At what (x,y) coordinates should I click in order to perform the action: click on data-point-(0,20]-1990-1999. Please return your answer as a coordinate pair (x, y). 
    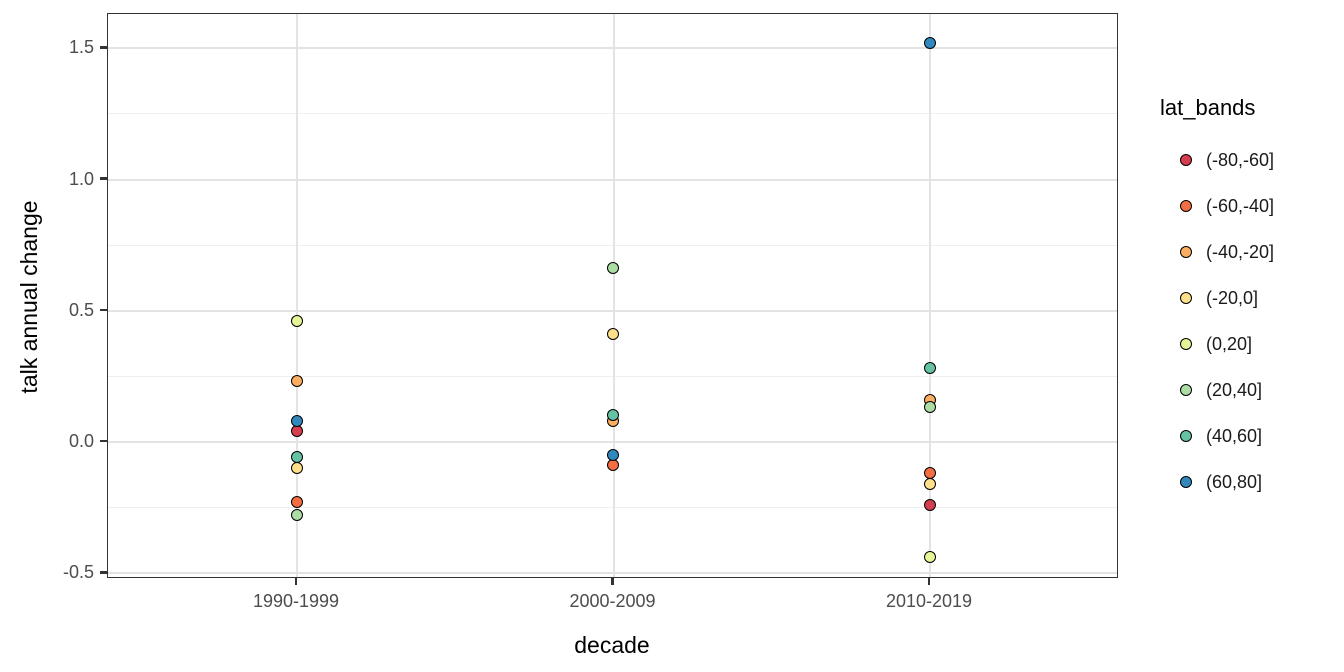
    Looking at the image, I should click on (296, 320).